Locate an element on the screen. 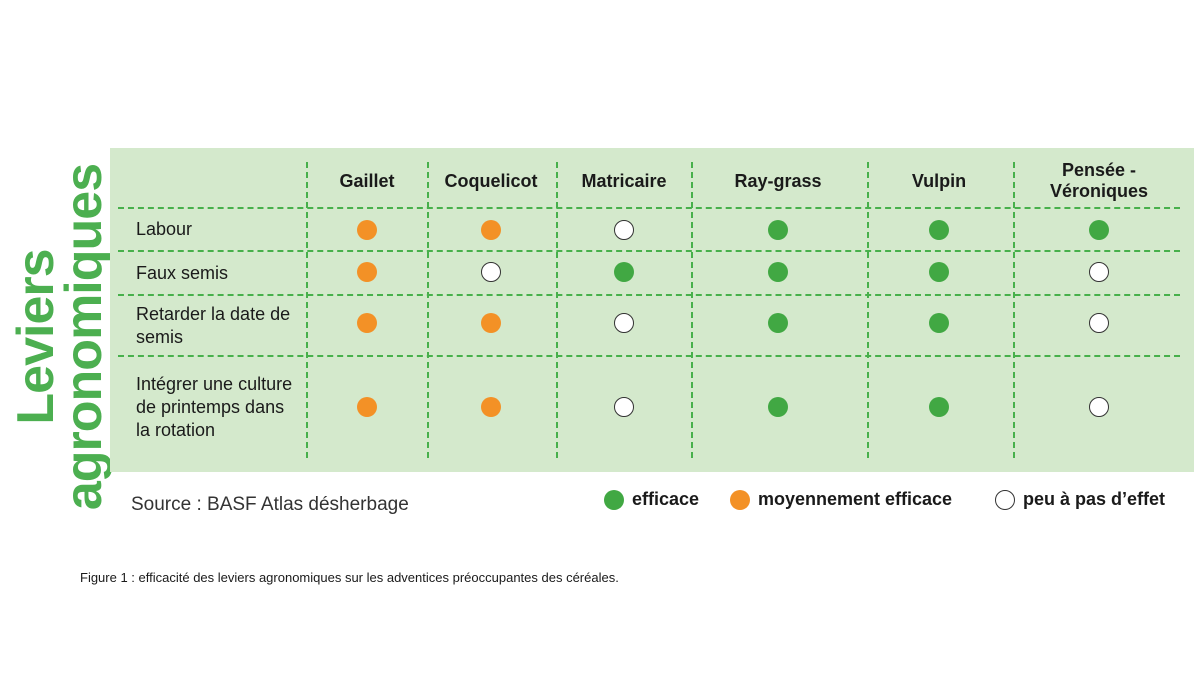 Image resolution: width=1200 pixels, height=675 pixels. legend-dot-efficace is located at coordinates (614, 499).